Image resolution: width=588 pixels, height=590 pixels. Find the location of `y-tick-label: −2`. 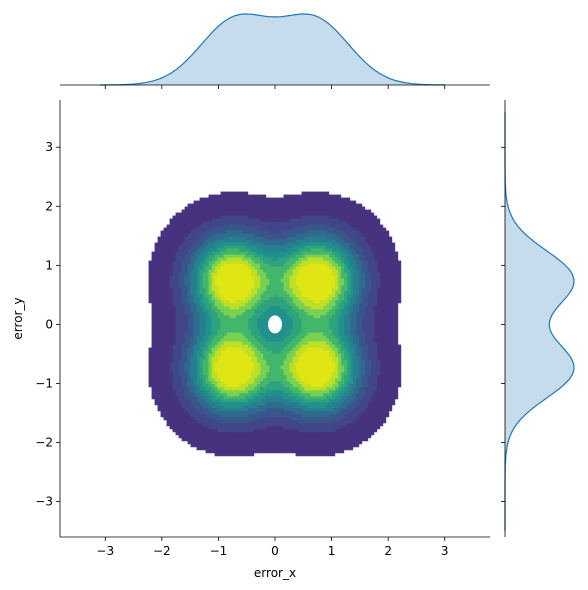

y-tick-label: −2 is located at coordinates (44, 443).